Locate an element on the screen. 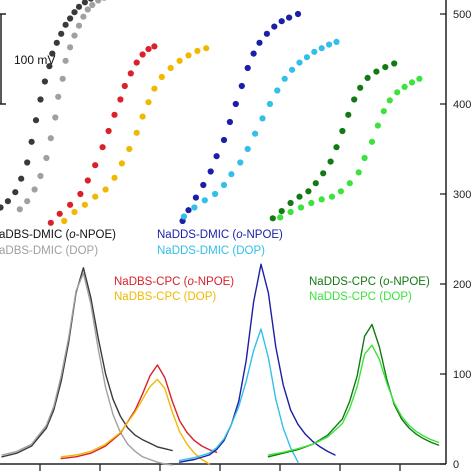 The width and height of the screenshot is (474, 474). legend-nadbs-dmic-npoe-part-1: o is located at coordinates (72, 235).